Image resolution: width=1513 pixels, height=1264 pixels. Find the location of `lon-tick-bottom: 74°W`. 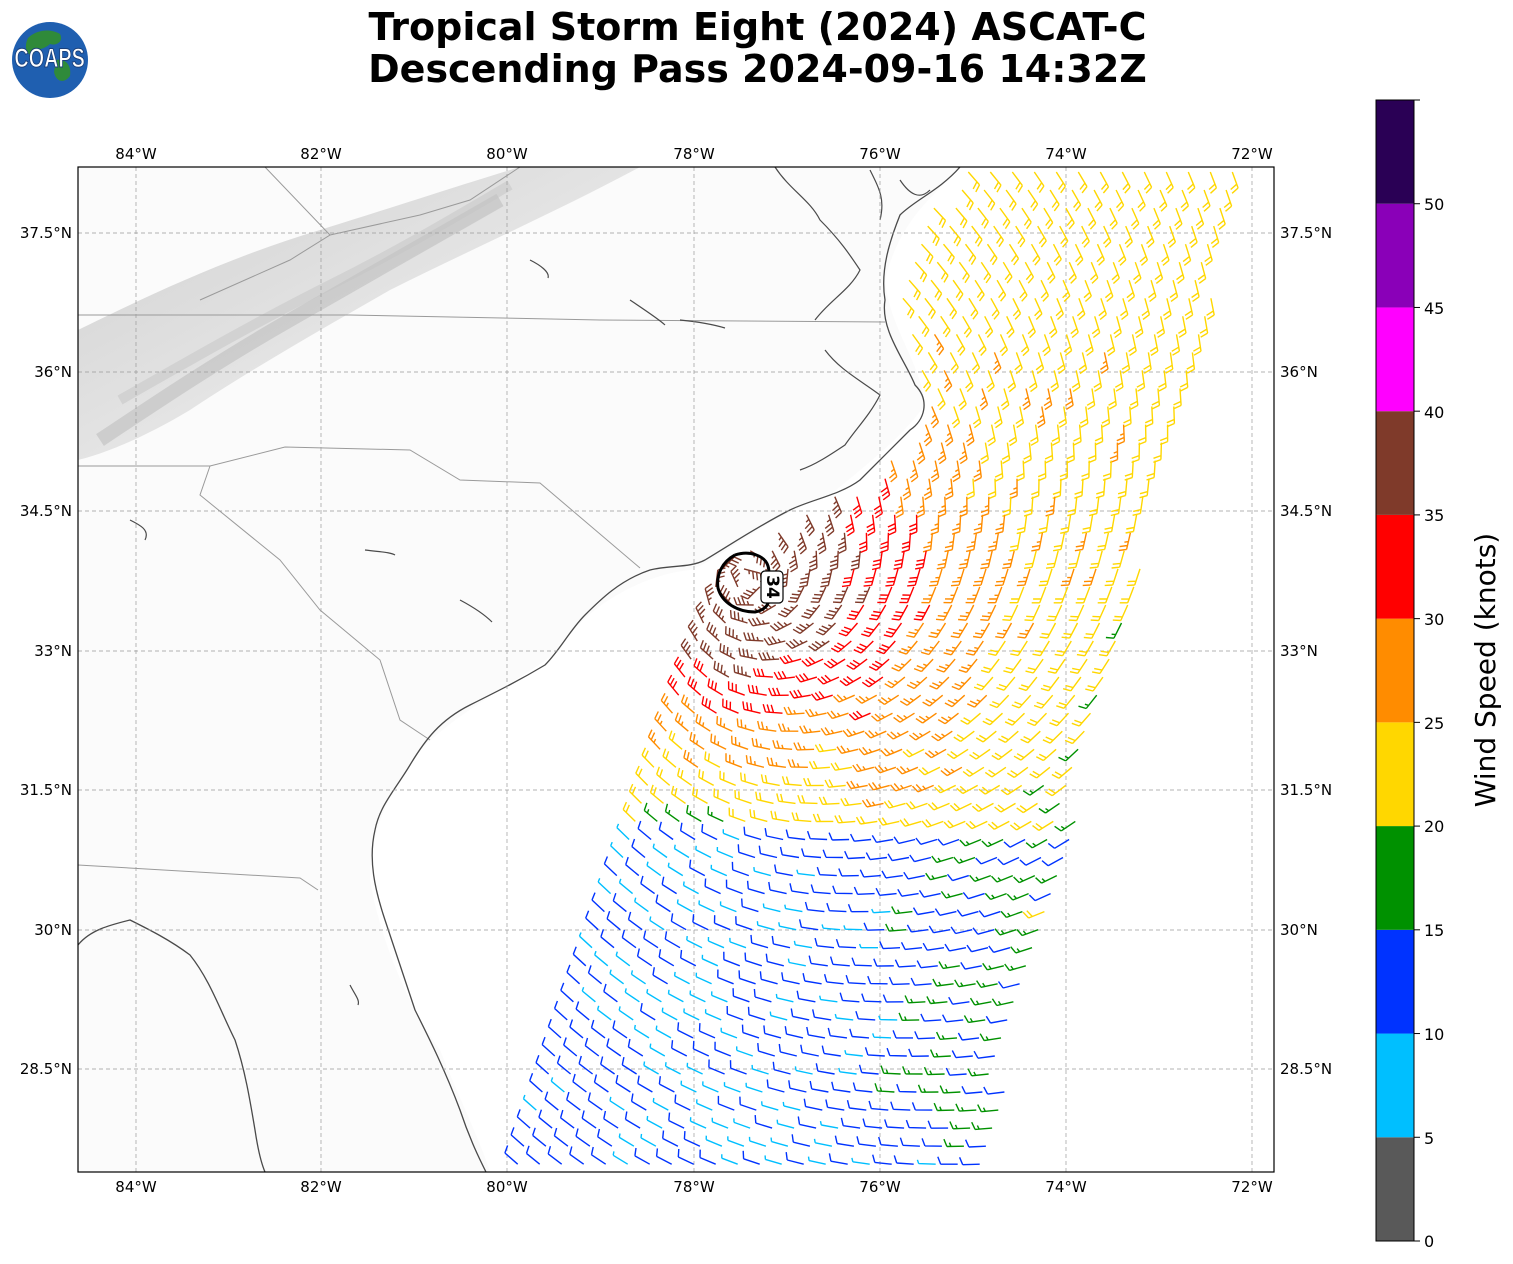

lon-tick-bottom: 74°W is located at coordinates (1066, 1187).